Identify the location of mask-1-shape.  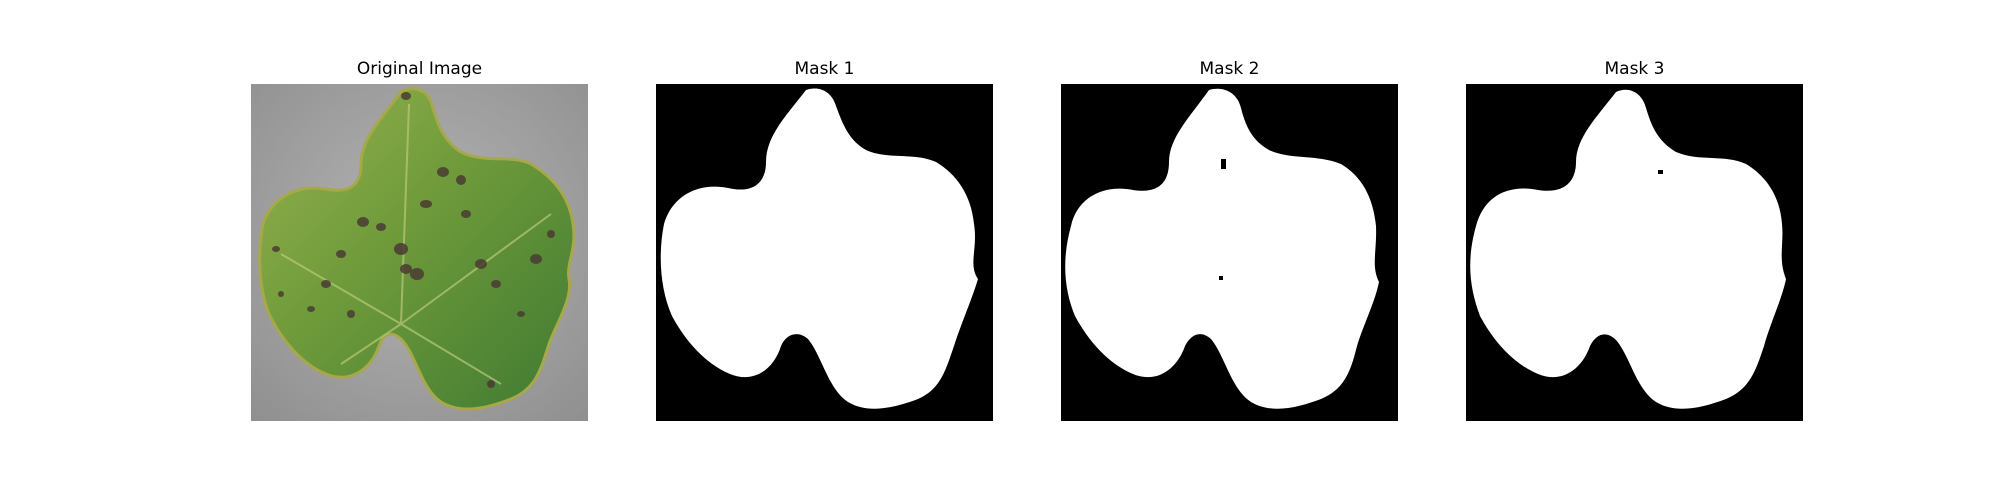
(824, 252).